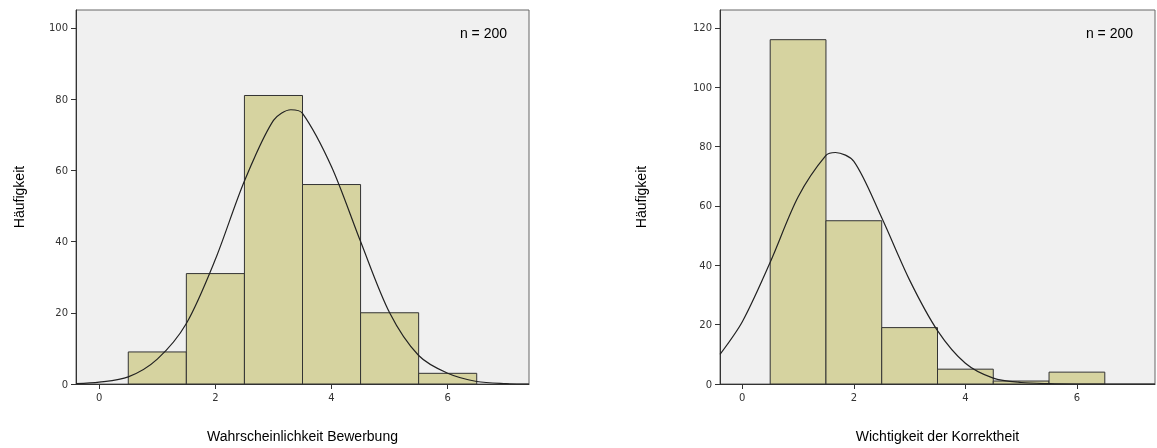  What do you see at coordinates (937, 436) in the screenshot?
I see `x-axis-title: Wichtigkeit der Korrektheit` at bounding box center [937, 436].